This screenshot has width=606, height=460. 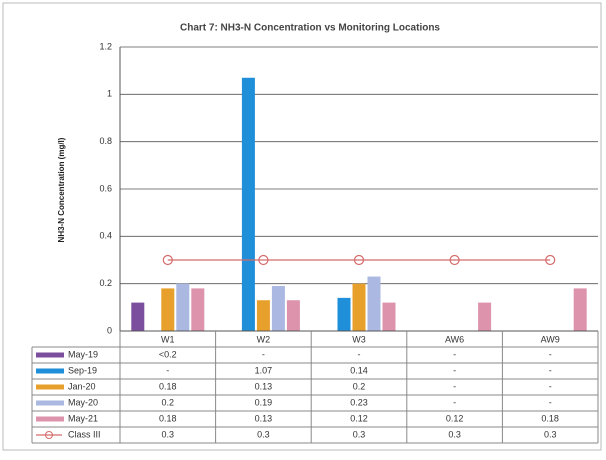 What do you see at coordinates (264, 402) in the screenshot?
I see `table-cell: 0.19` at bounding box center [264, 402].